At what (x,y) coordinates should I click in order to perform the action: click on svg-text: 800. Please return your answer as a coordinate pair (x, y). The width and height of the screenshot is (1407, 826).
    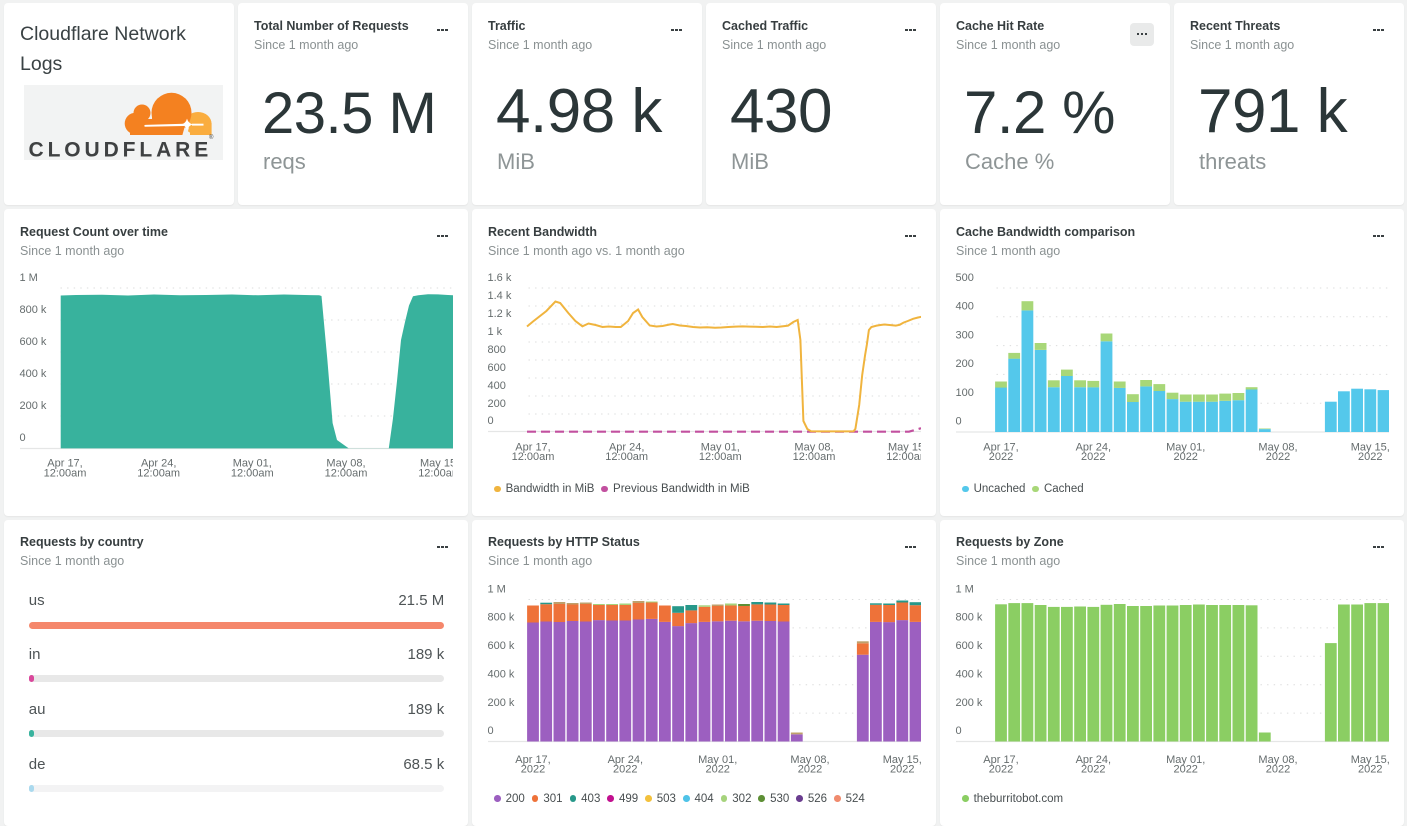
    Looking at the image, I should click on (497, 350).